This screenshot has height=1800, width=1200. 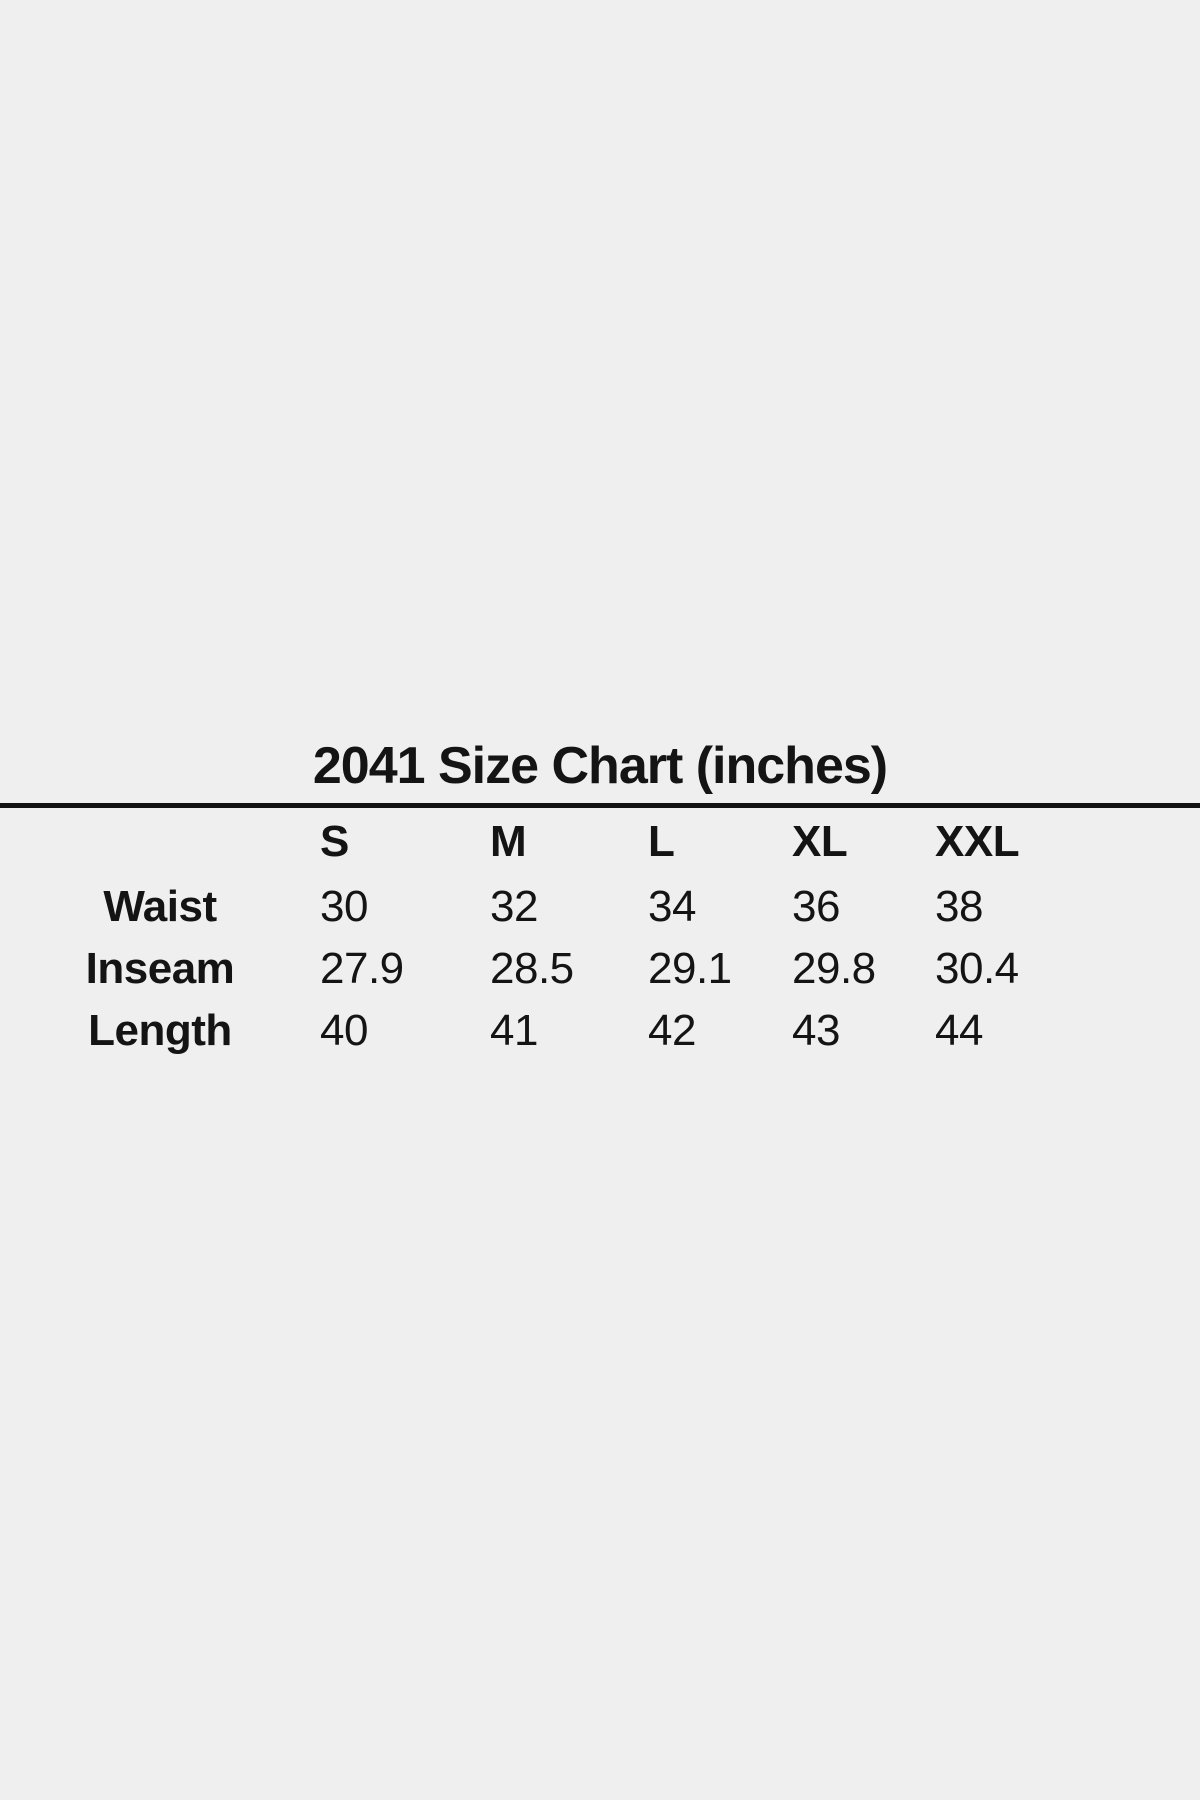 What do you see at coordinates (334, 841) in the screenshot?
I see `header-cell-s: S` at bounding box center [334, 841].